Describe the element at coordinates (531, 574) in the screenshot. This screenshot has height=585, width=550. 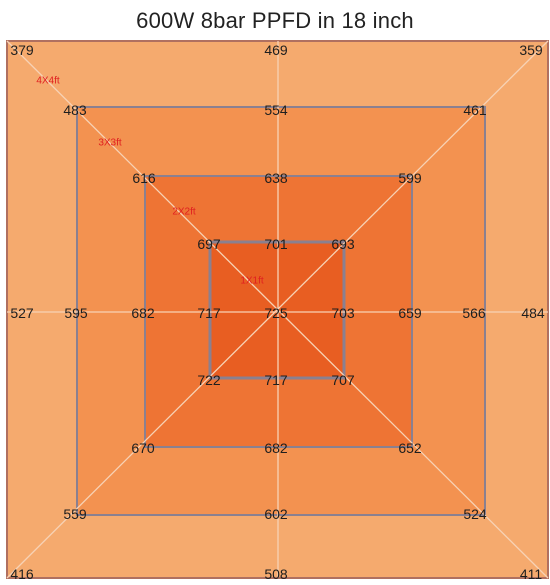
I see `reading-4x4-bottom-right: 411` at that location.